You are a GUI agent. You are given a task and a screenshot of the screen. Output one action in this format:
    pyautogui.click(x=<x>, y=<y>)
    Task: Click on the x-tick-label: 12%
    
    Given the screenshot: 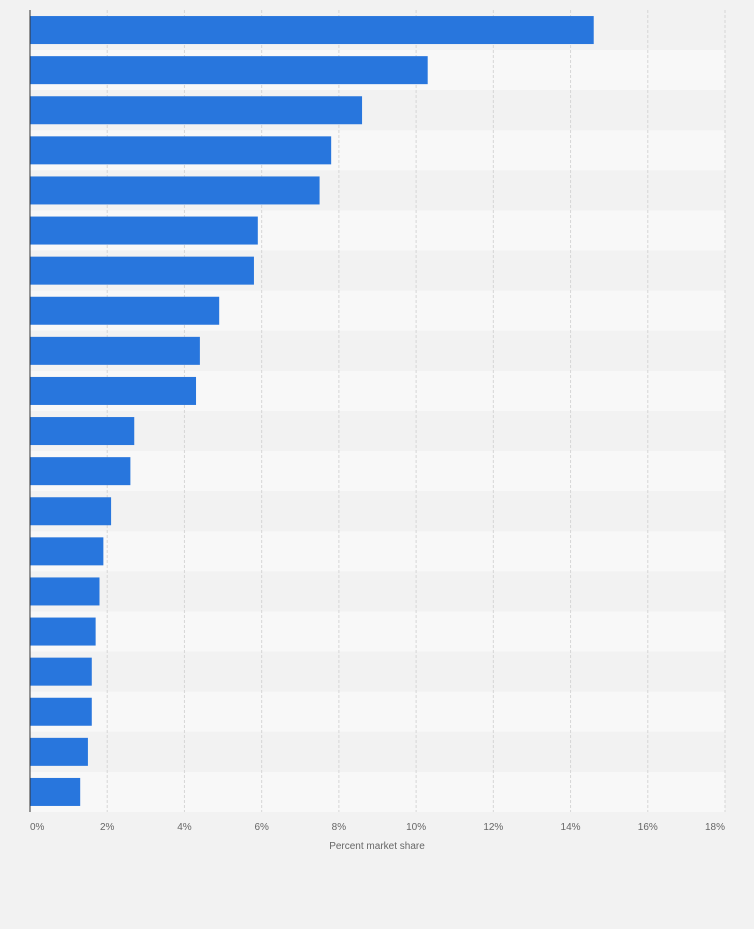 What is the action you would take?
    pyautogui.click(x=493, y=827)
    